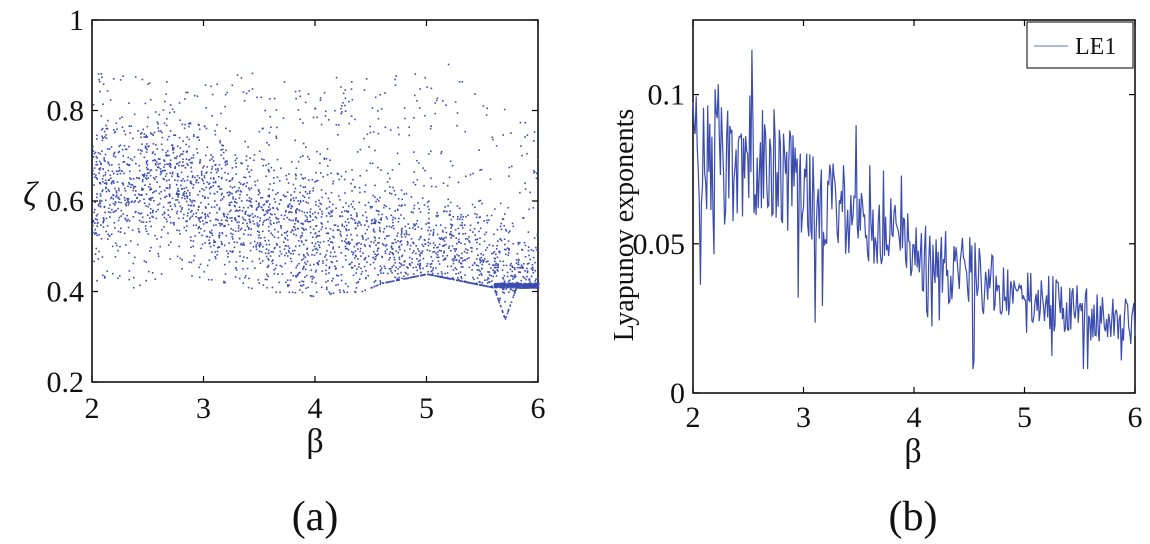 Image resolution: width=1150 pixels, height=544 pixels. I want to click on panel-b-y-tick-label: 0.1, so click(667, 95).